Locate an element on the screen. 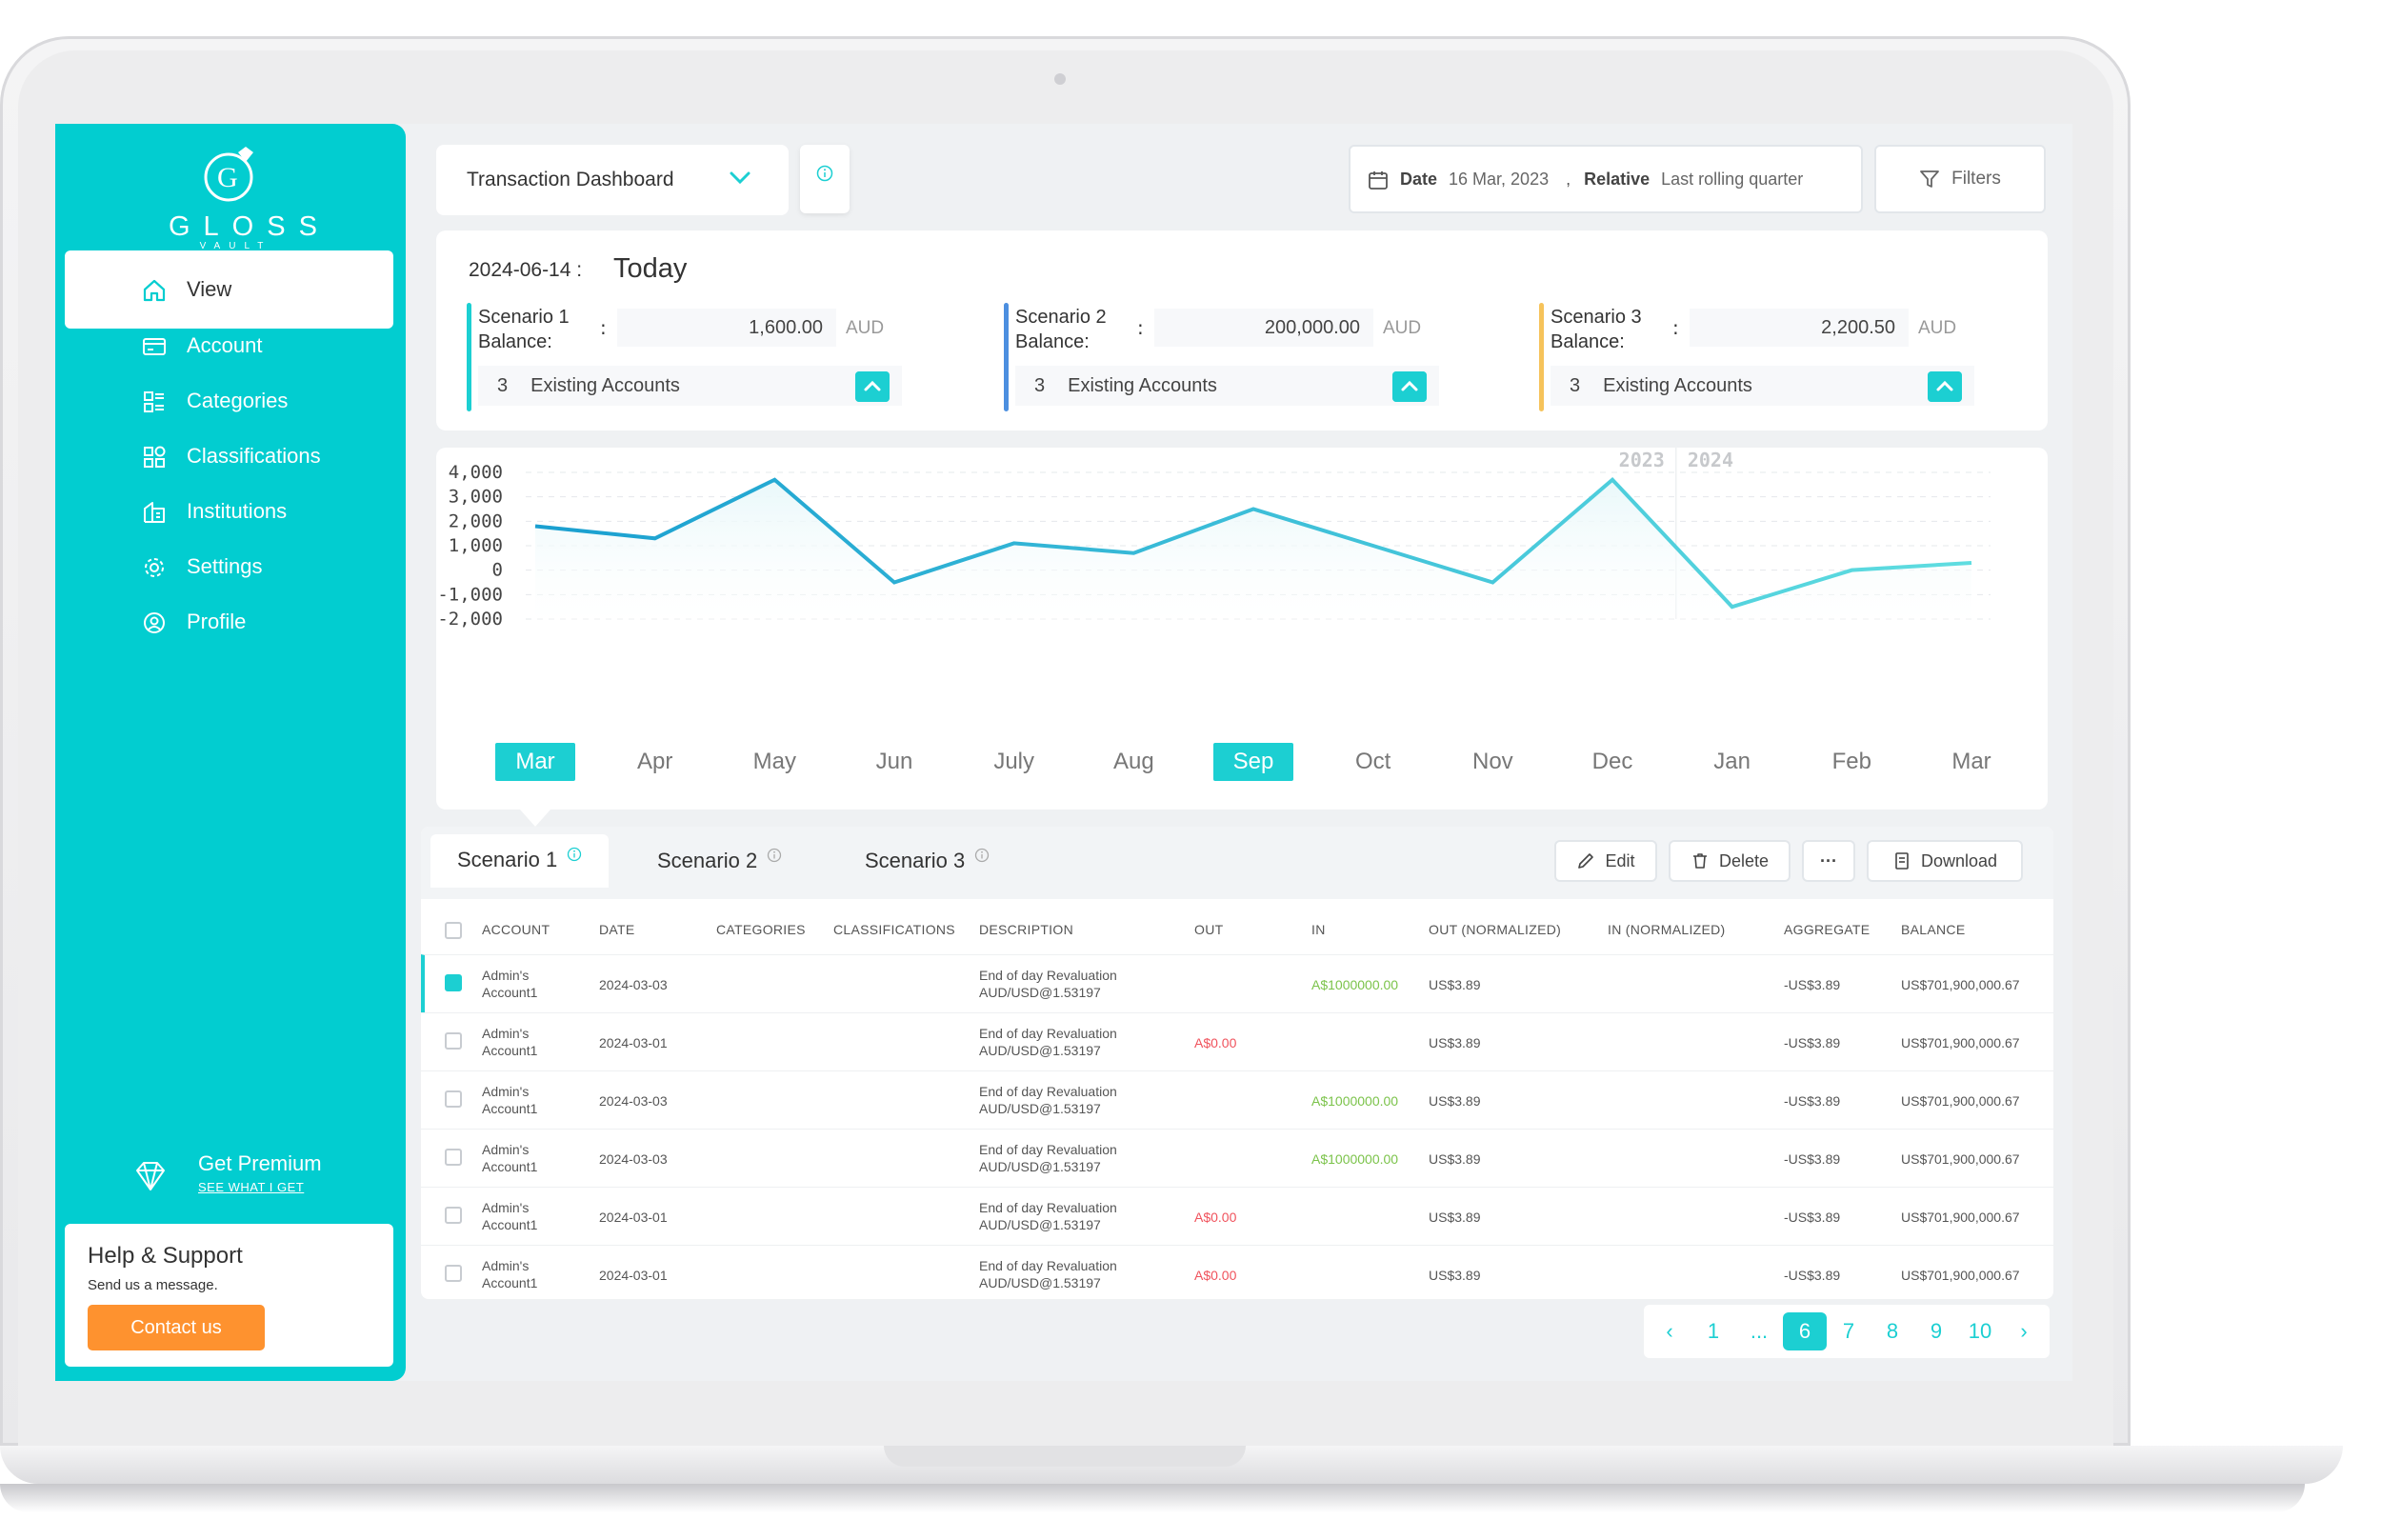 This screenshot has height=1540, width=2381. tab-scenario-2: Scenario 2 is located at coordinates (719, 861).